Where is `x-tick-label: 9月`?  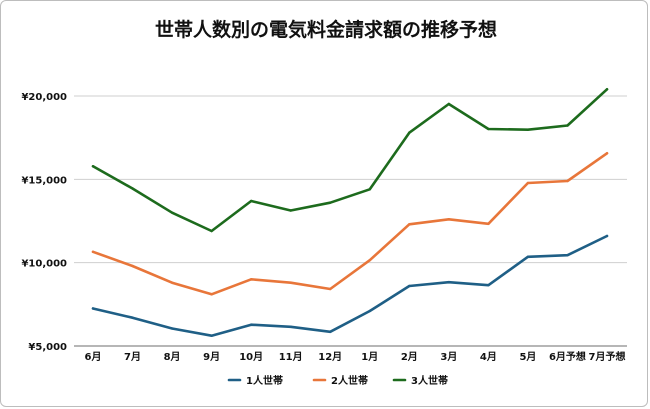
x-tick-label: 9月 is located at coordinates (211, 357).